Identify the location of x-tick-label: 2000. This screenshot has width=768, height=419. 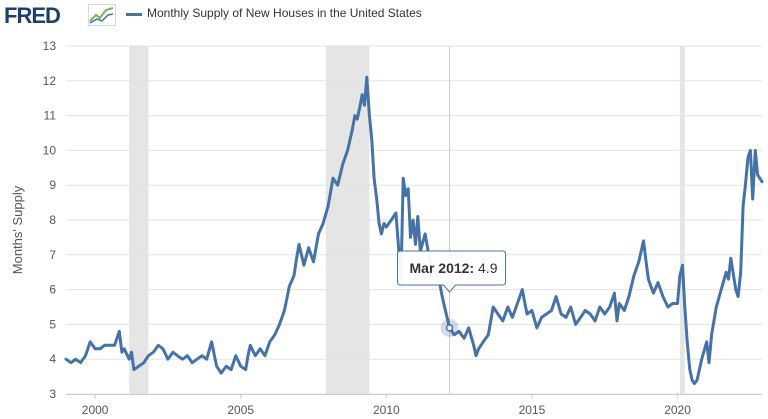
(95, 410).